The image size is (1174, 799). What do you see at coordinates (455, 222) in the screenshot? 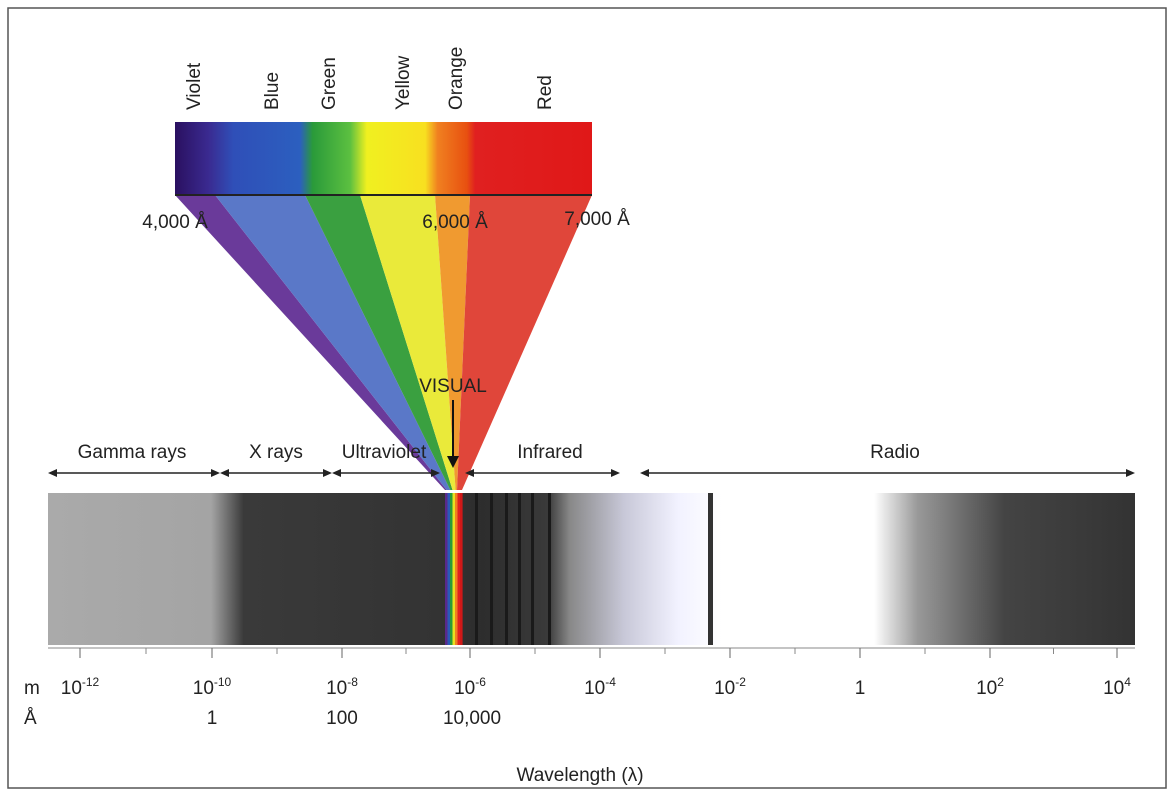
I see `angstrom-tick: 6,000 Å` at bounding box center [455, 222].